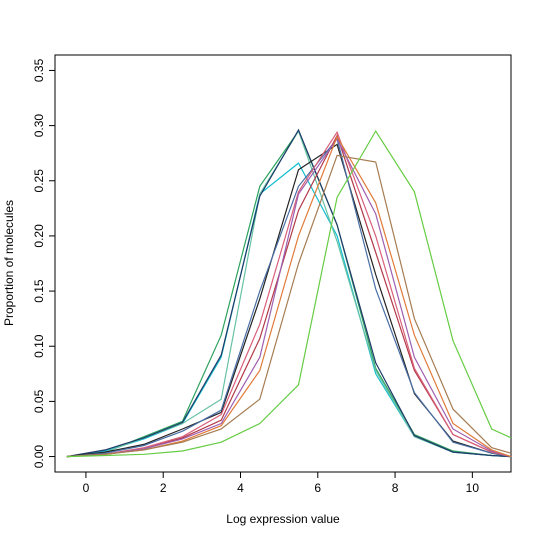 The height and width of the screenshot is (540, 540). What do you see at coordinates (39, 457) in the screenshot?
I see `y-tick-label: 0.00` at bounding box center [39, 457].